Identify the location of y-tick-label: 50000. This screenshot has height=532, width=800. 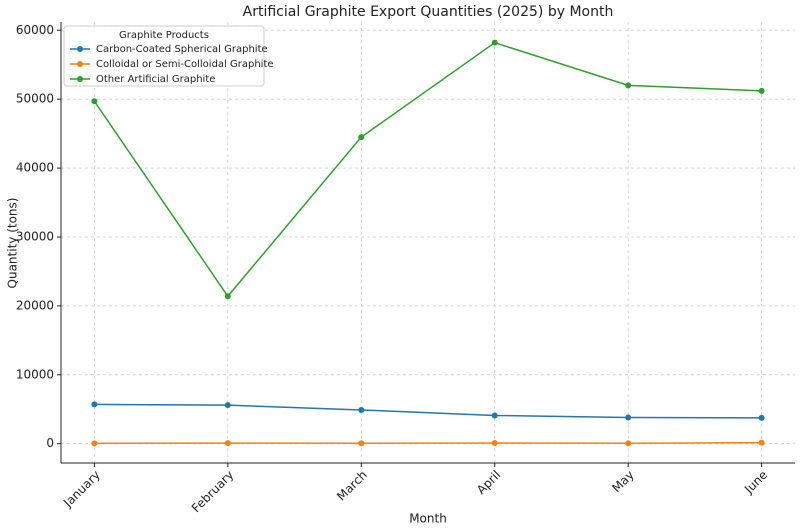
(35, 99).